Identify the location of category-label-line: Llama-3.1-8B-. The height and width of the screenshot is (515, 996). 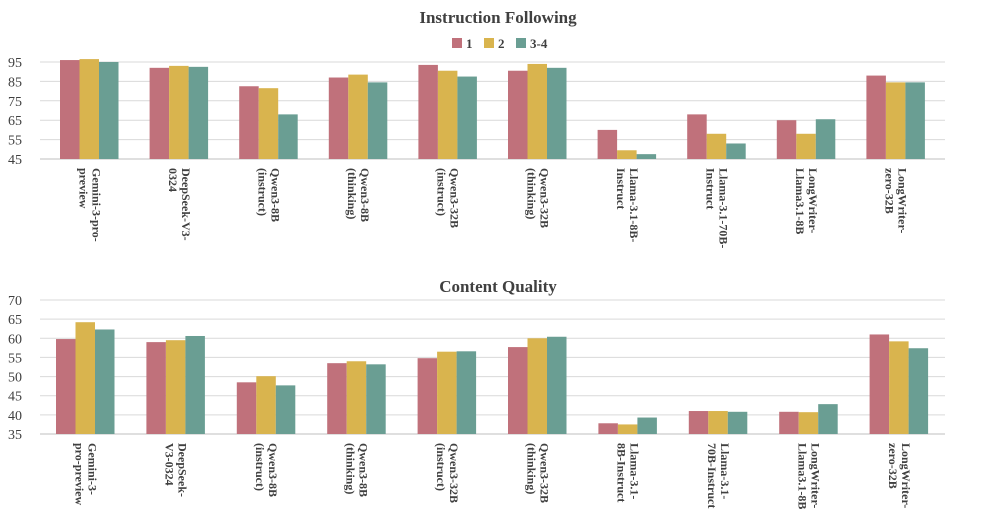
(634, 205).